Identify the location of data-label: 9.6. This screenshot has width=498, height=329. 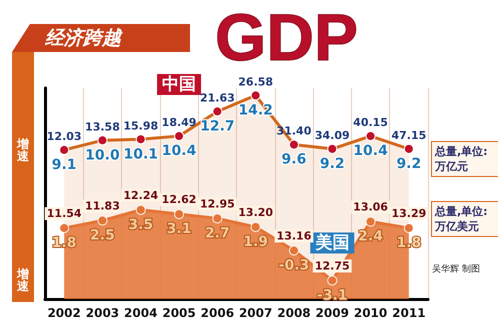
(294, 160).